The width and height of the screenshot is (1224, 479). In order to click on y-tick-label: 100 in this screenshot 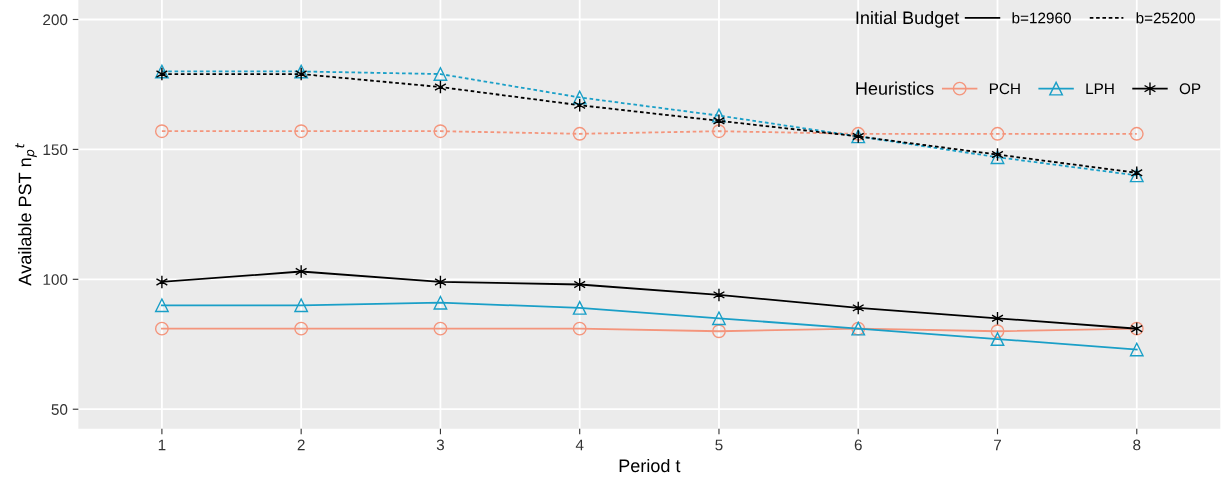, I will do `click(55, 279)`.